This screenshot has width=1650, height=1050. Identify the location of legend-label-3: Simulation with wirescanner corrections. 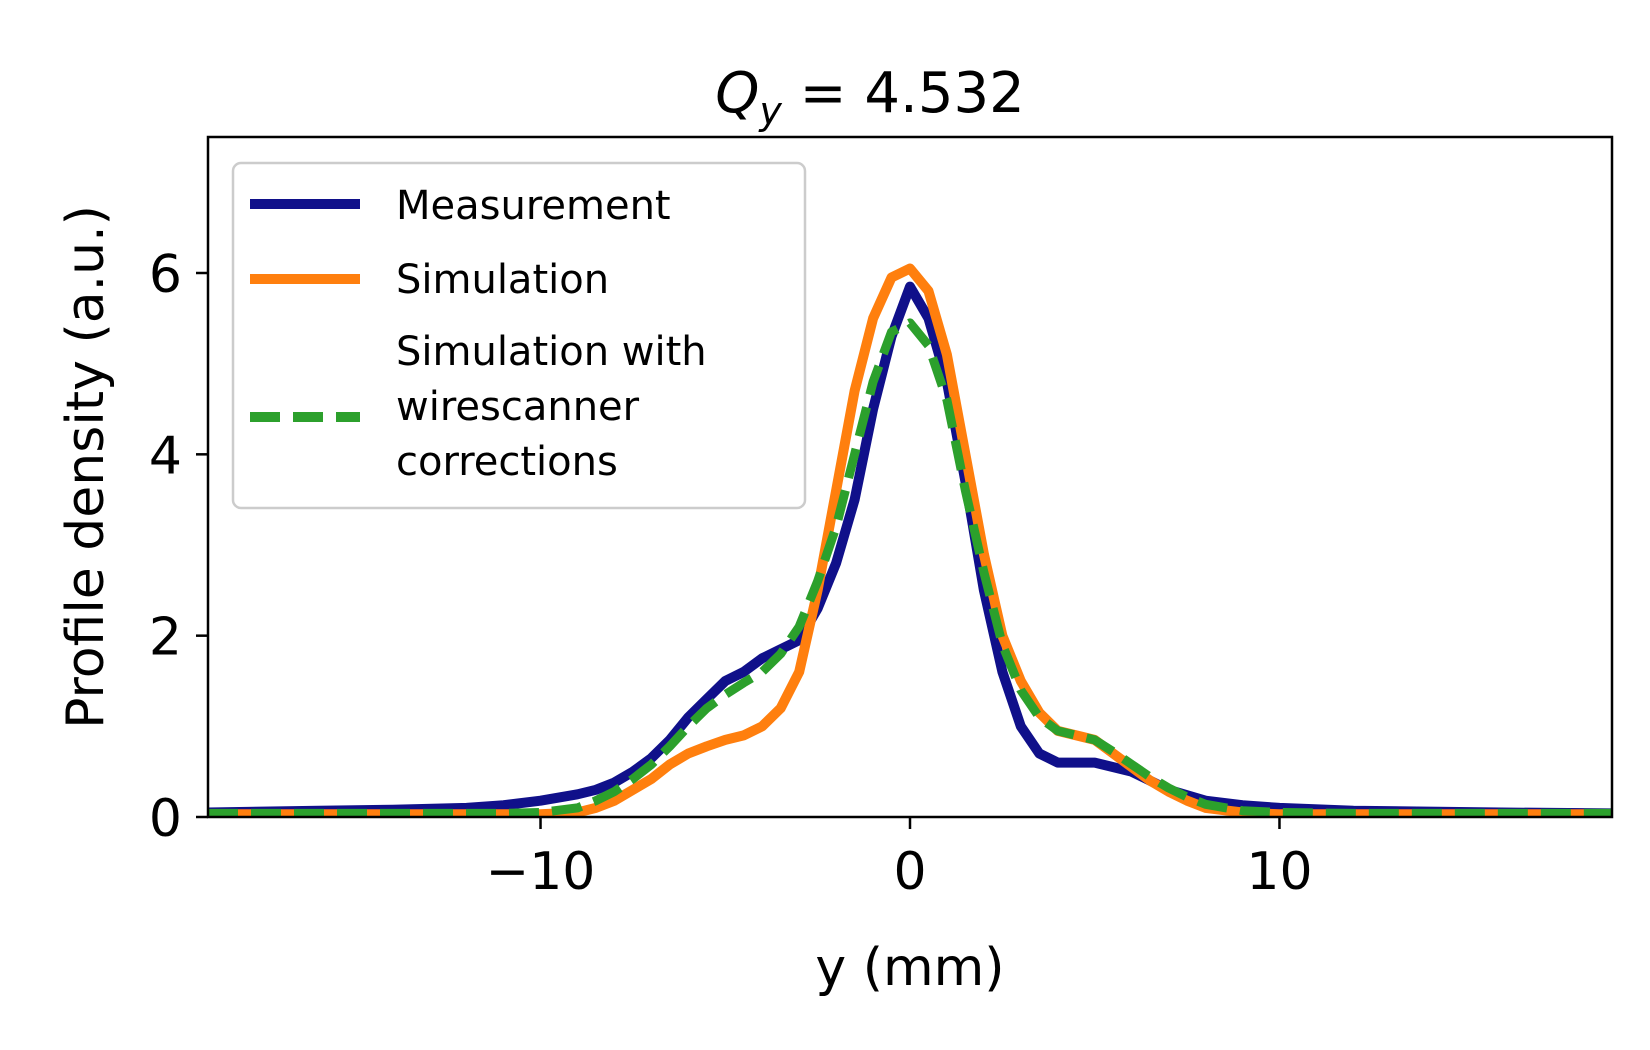
(551, 407).